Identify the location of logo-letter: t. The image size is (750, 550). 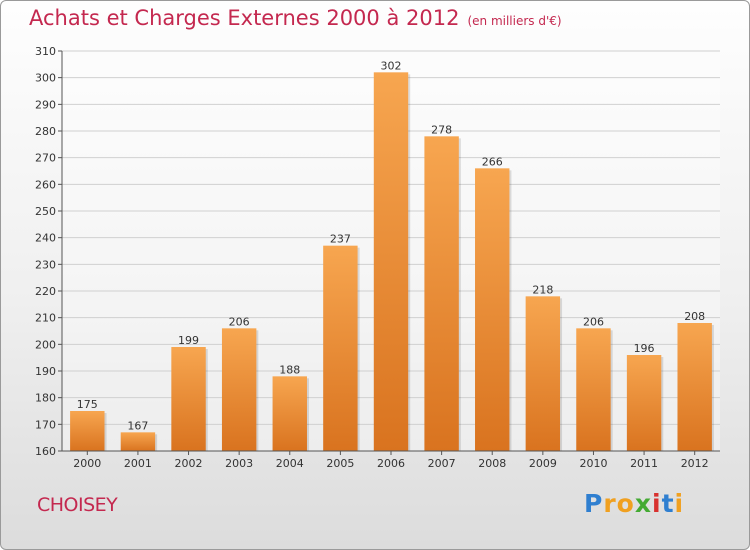
(668, 503).